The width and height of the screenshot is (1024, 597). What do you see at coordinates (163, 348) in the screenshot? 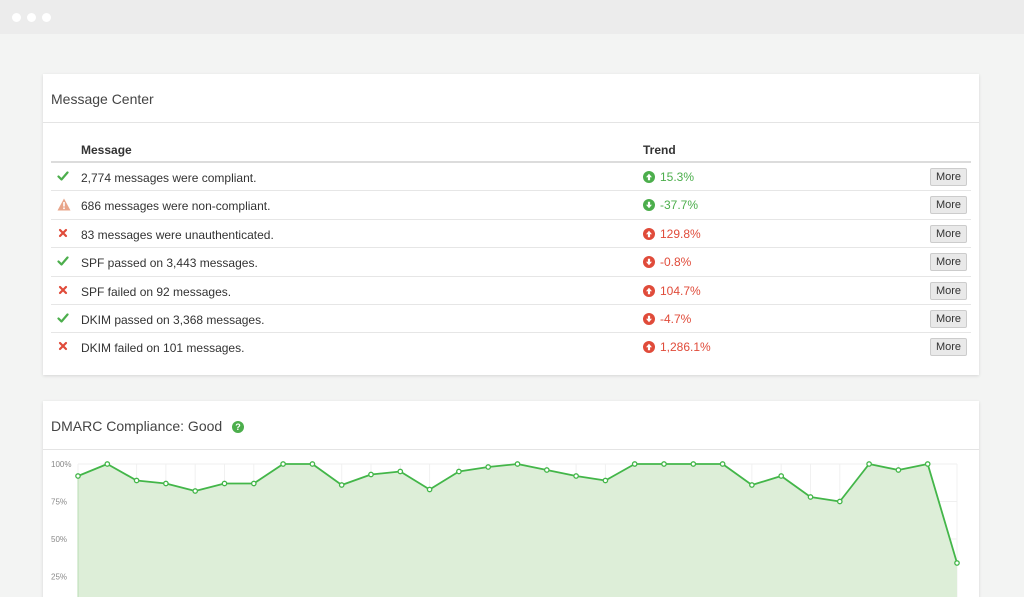
I see `message-text: DKIM failed on 101 messages.` at bounding box center [163, 348].